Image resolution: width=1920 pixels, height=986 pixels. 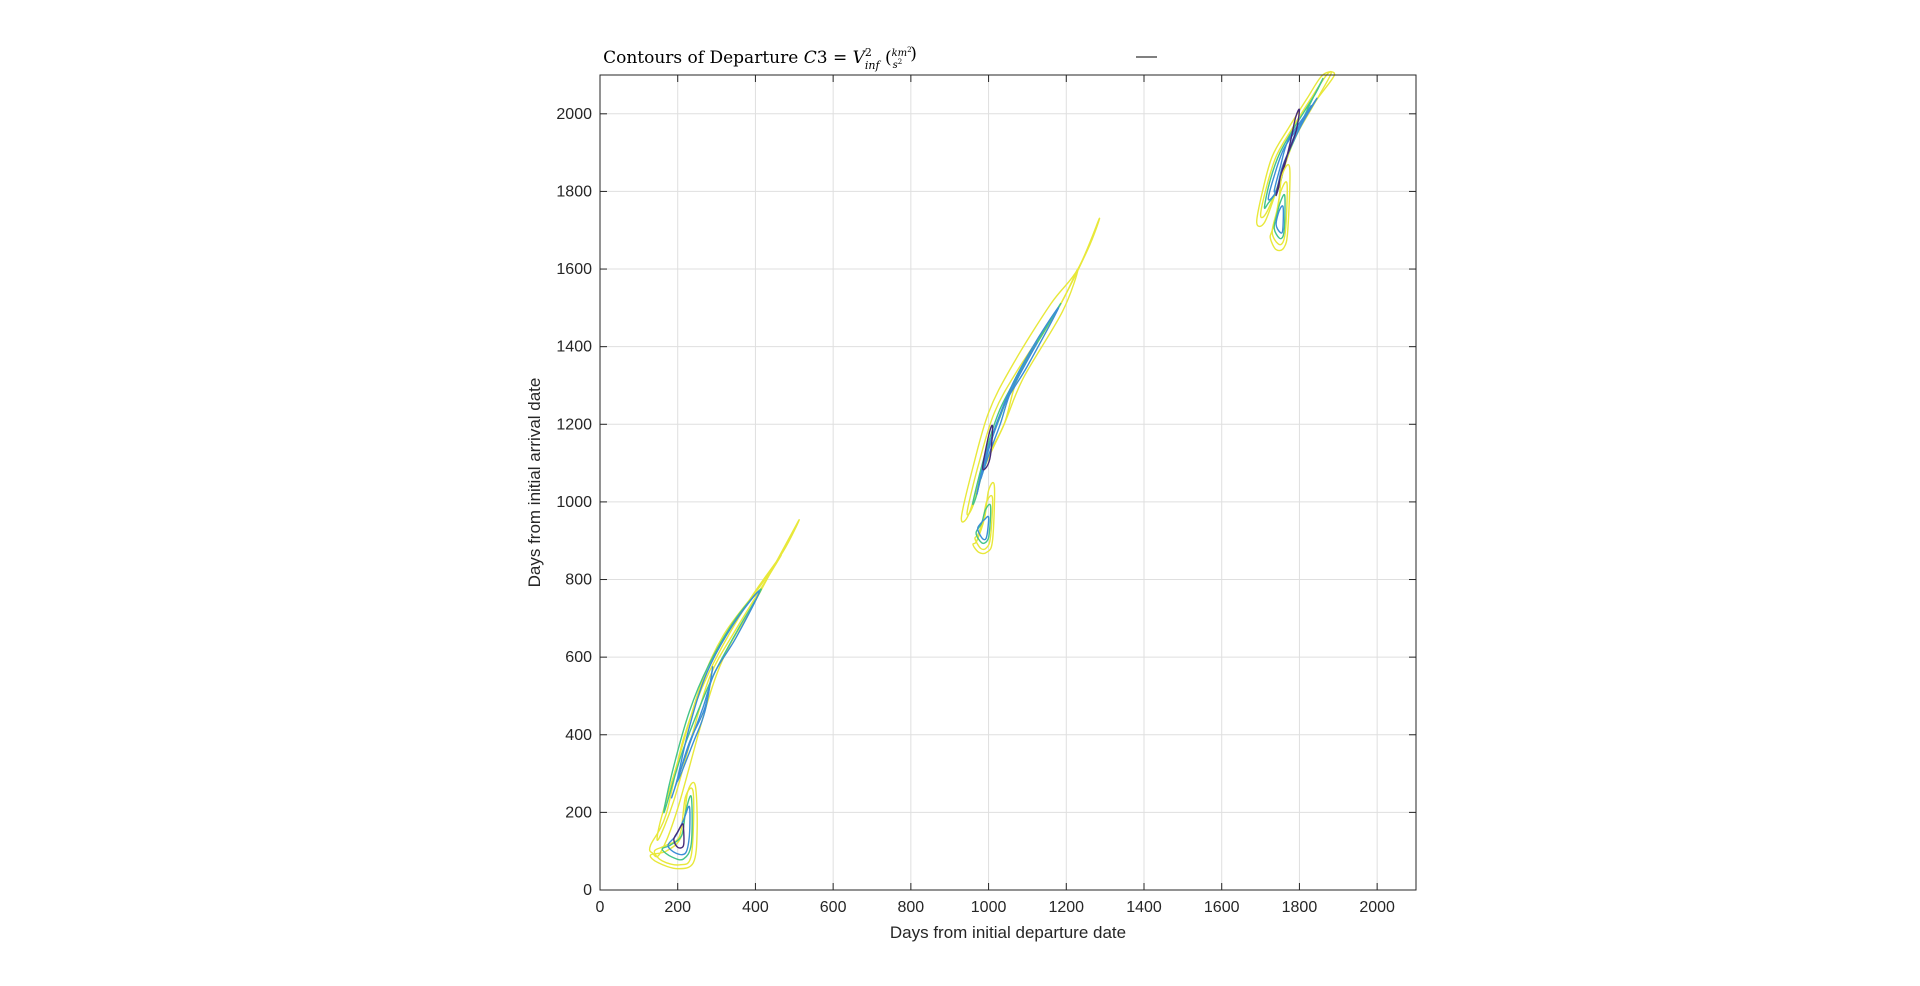 I want to click on x-tick-label: 1000, so click(x=989, y=907).